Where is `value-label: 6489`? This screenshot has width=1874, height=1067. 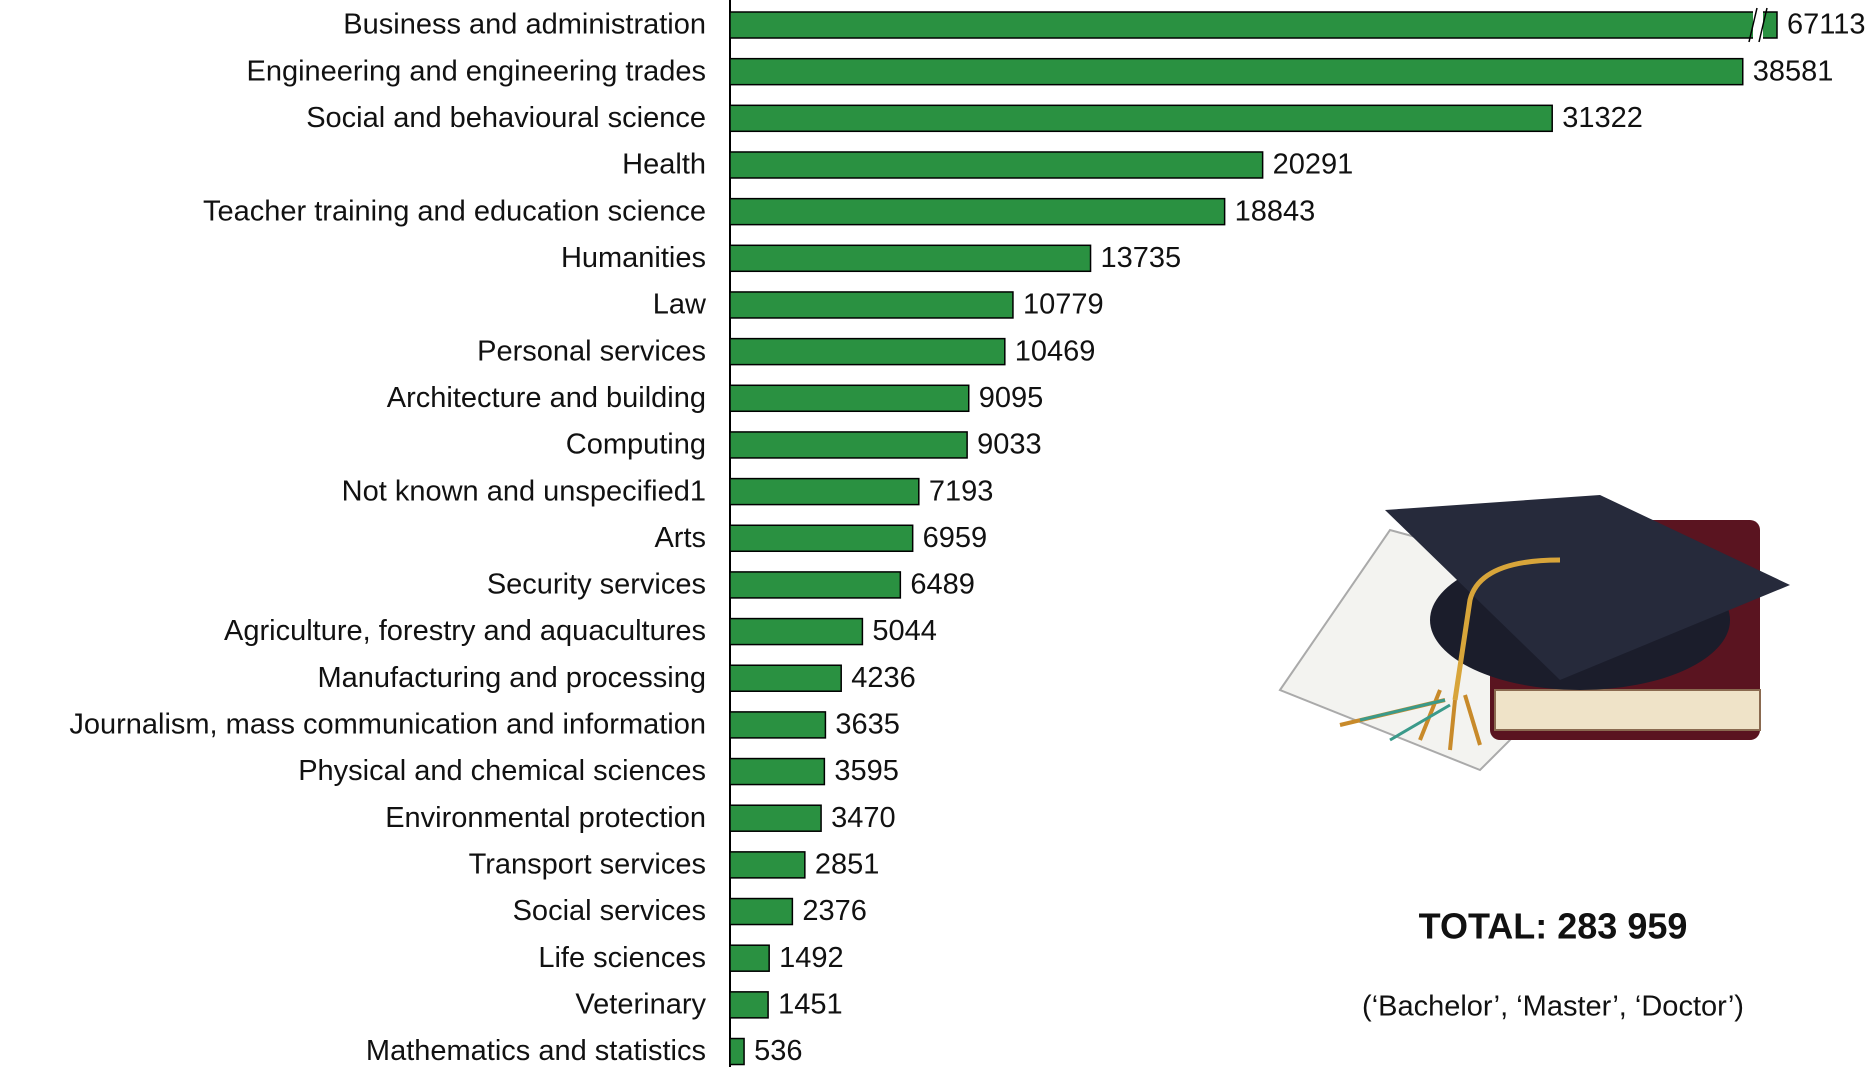
value-label: 6489 is located at coordinates (942, 585).